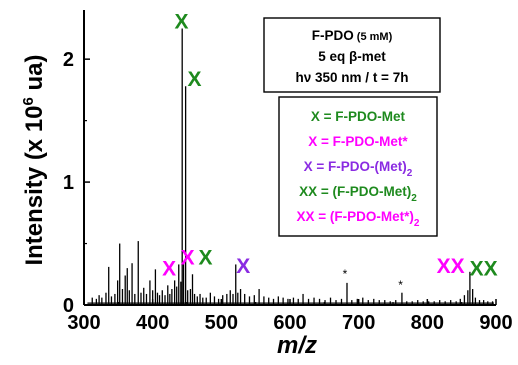  Describe the element at coordinates (358, 194) in the screenshot. I see `legend-entry-3: XX = (F-PDO-Met)2` at that location.